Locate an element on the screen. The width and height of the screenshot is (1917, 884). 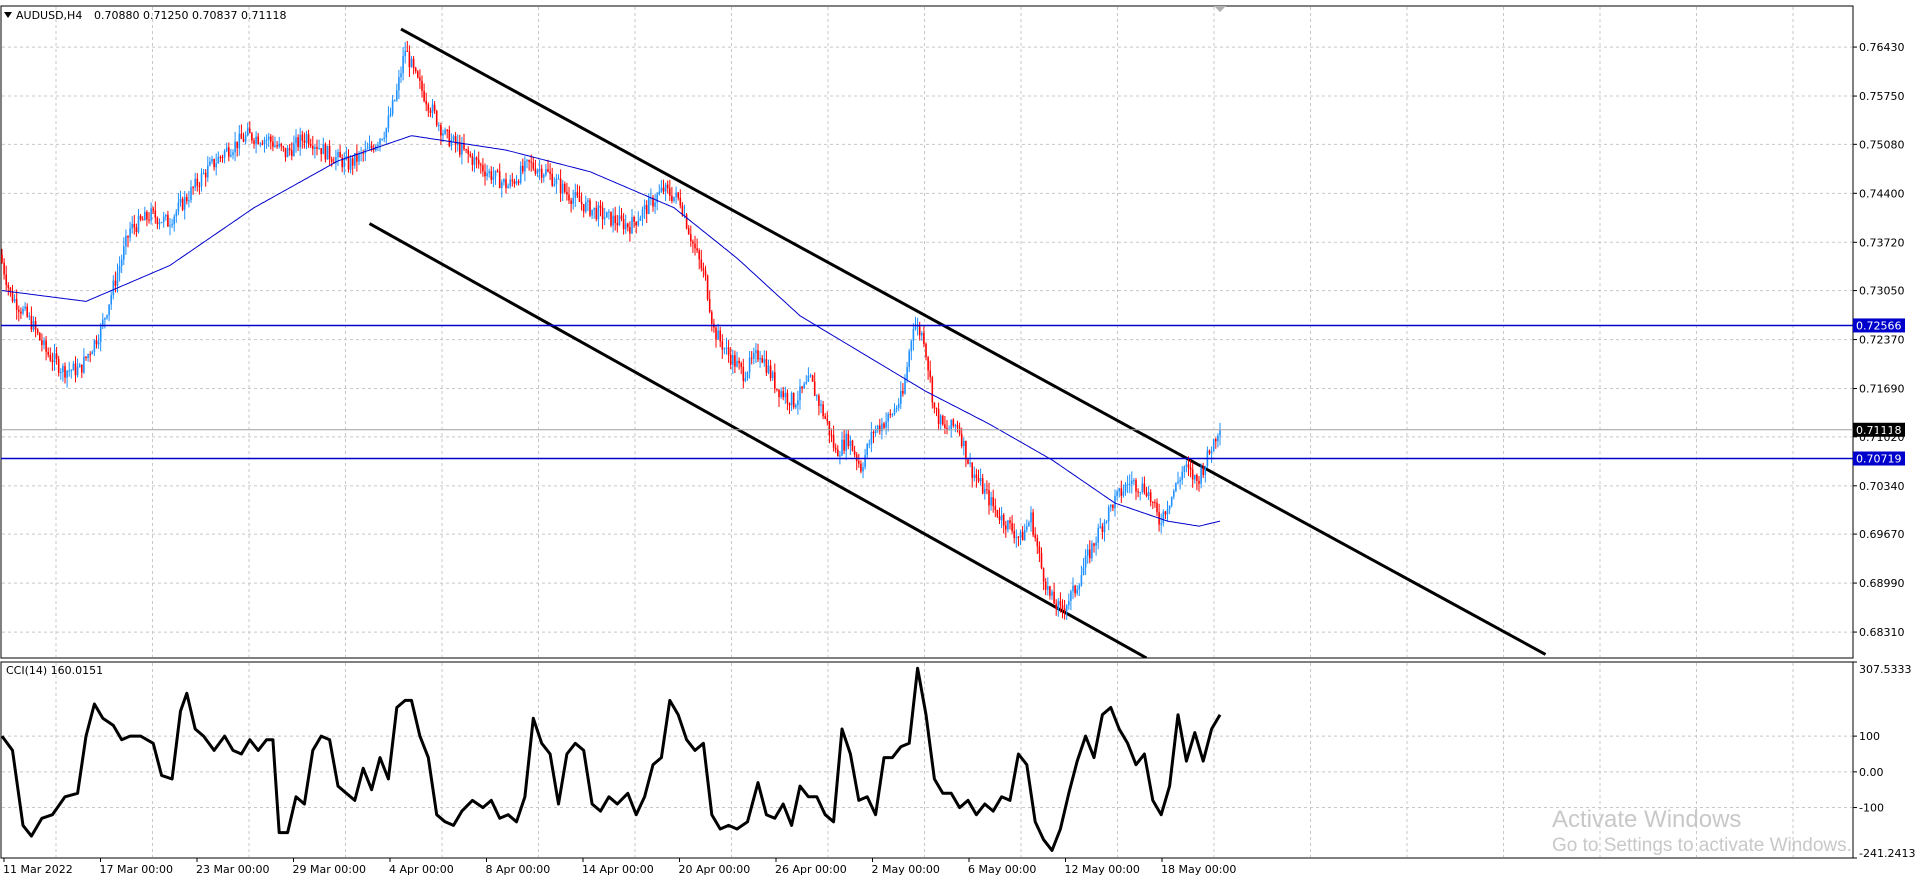
price-axis-label: 0.75750 is located at coordinates (1882, 96).